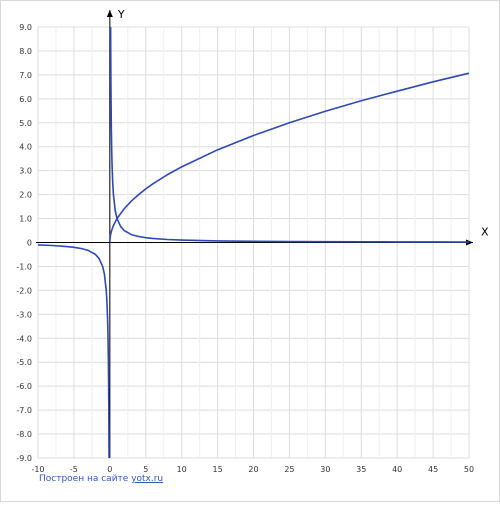  What do you see at coordinates (25, 51) in the screenshot?
I see `y-tick-label: 8.0` at bounding box center [25, 51].